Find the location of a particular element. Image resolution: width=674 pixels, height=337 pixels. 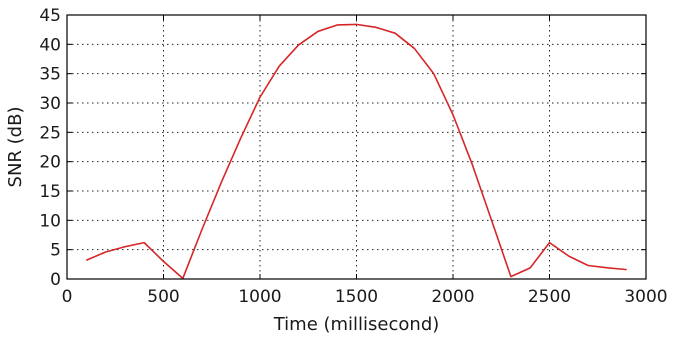

y-axis-title: SNR (dB) is located at coordinates (15, 147).